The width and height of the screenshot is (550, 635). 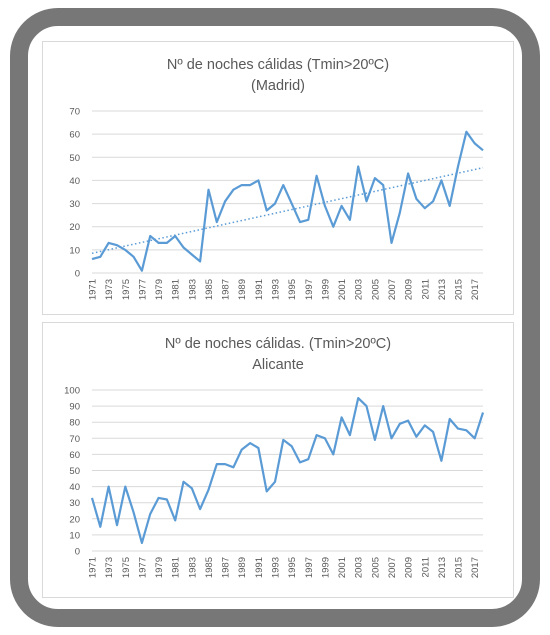 What do you see at coordinates (409, 289) in the screenshot?
I see `madrid-x-tick-label: 2009` at bounding box center [409, 289].